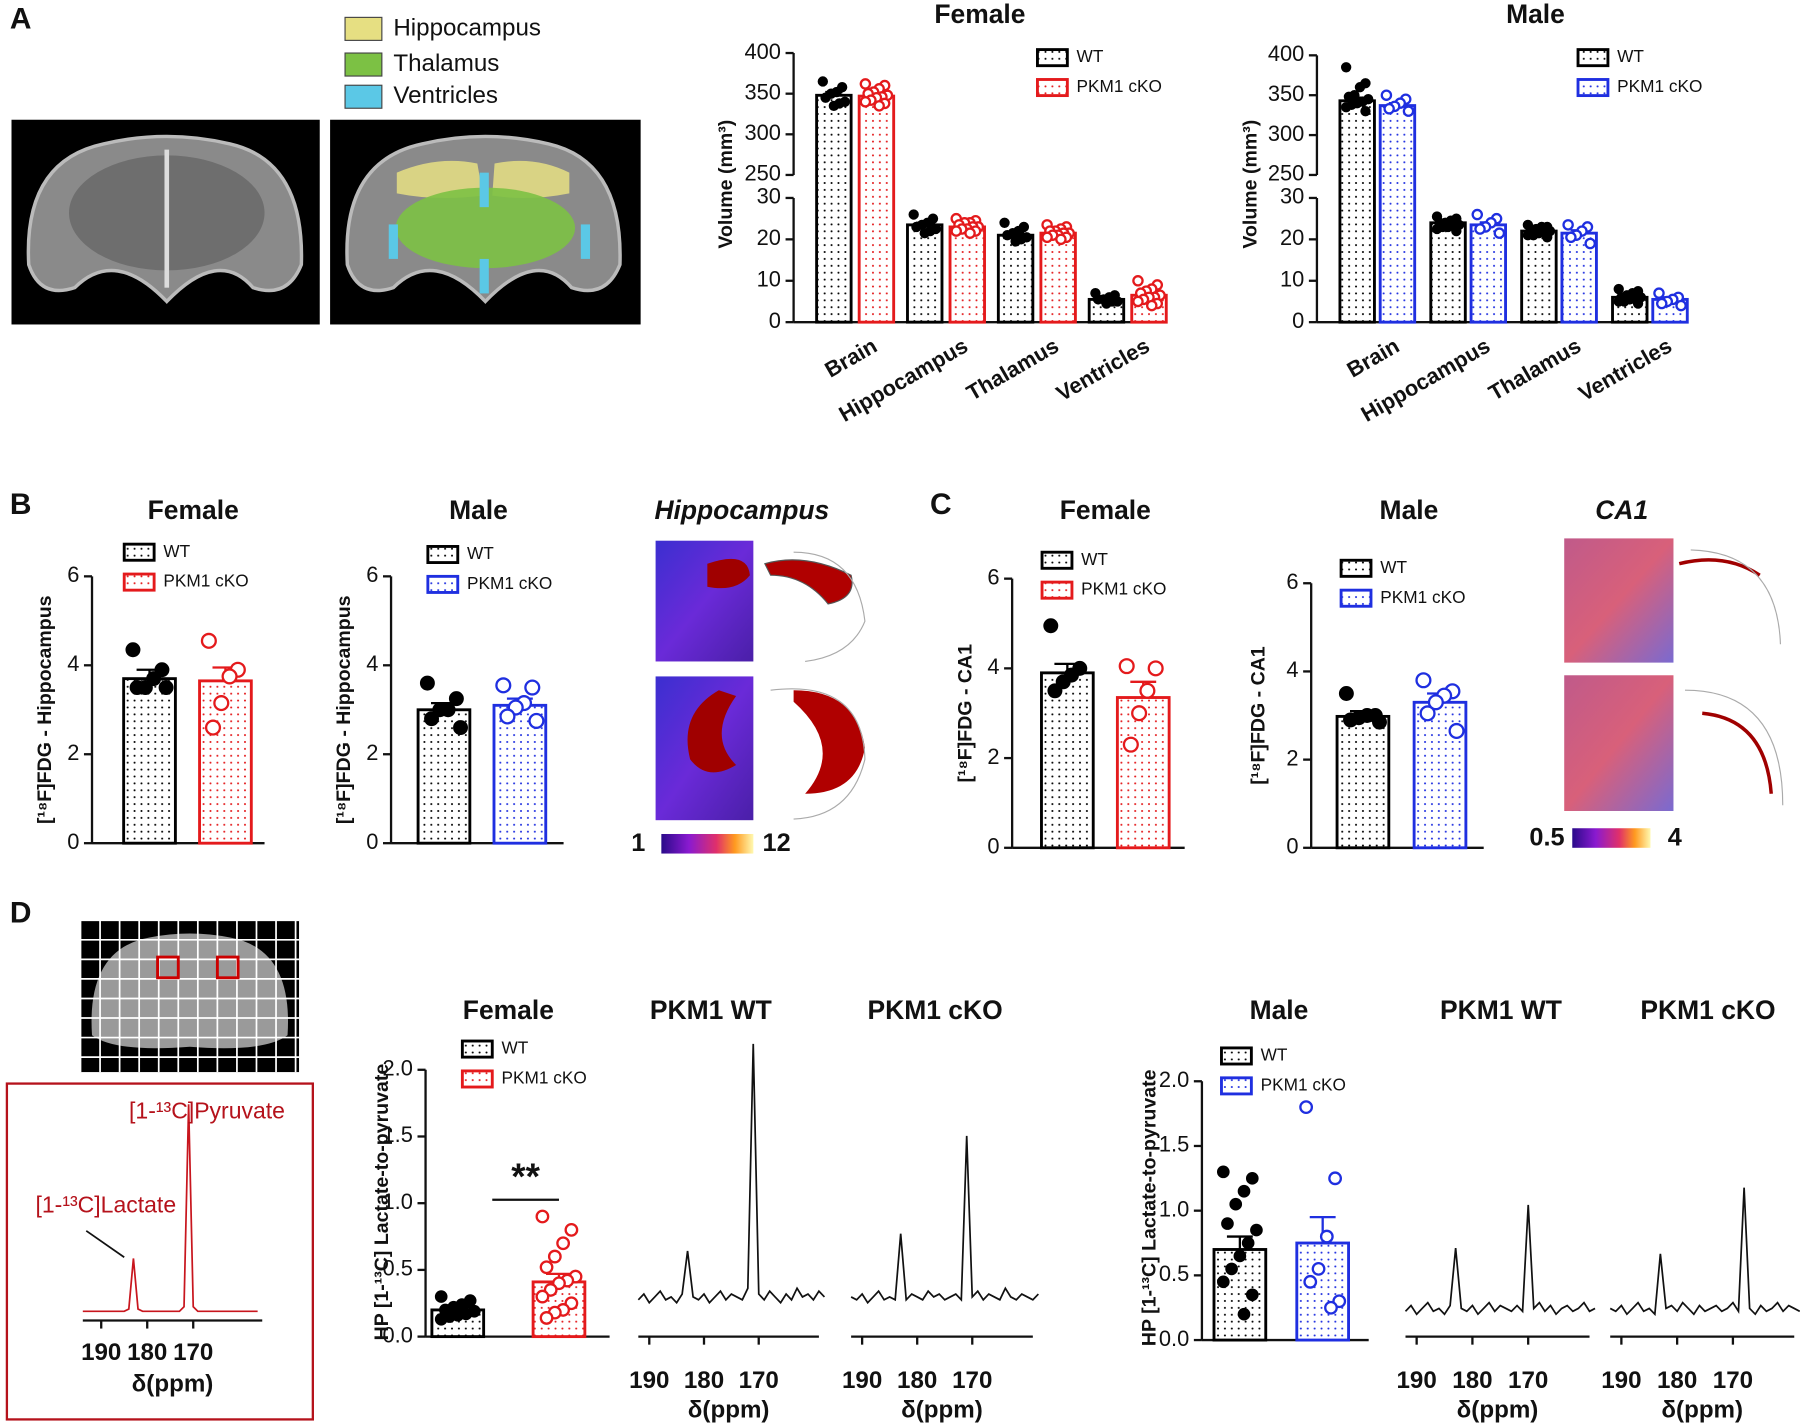 This screenshot has width=1800, height=1423. Describe the element at coordinates (1174, 1273) in the screenshot. I see `y-tick-label: 0.5` at that location.